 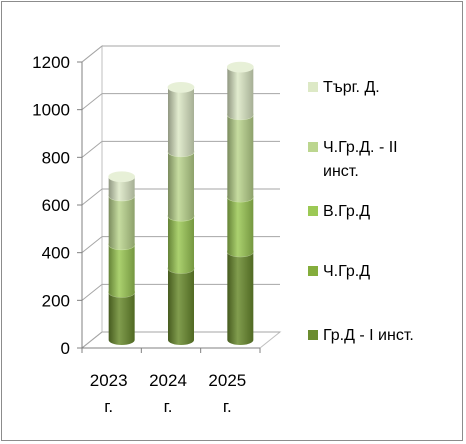 What do you see at coordinates (346, 211) in the screenshot?
I see `legend-label: В.Гр.Д` at bounding box center [346, 211].